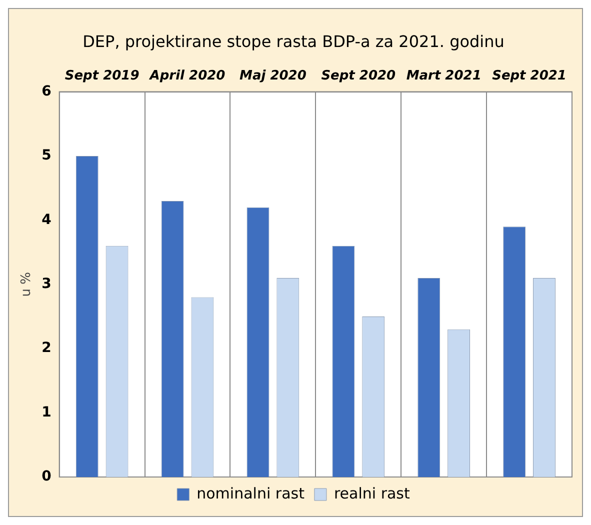 The image size is (591, 525). I want to click on y-tick-label: 0, so click(47, 476).